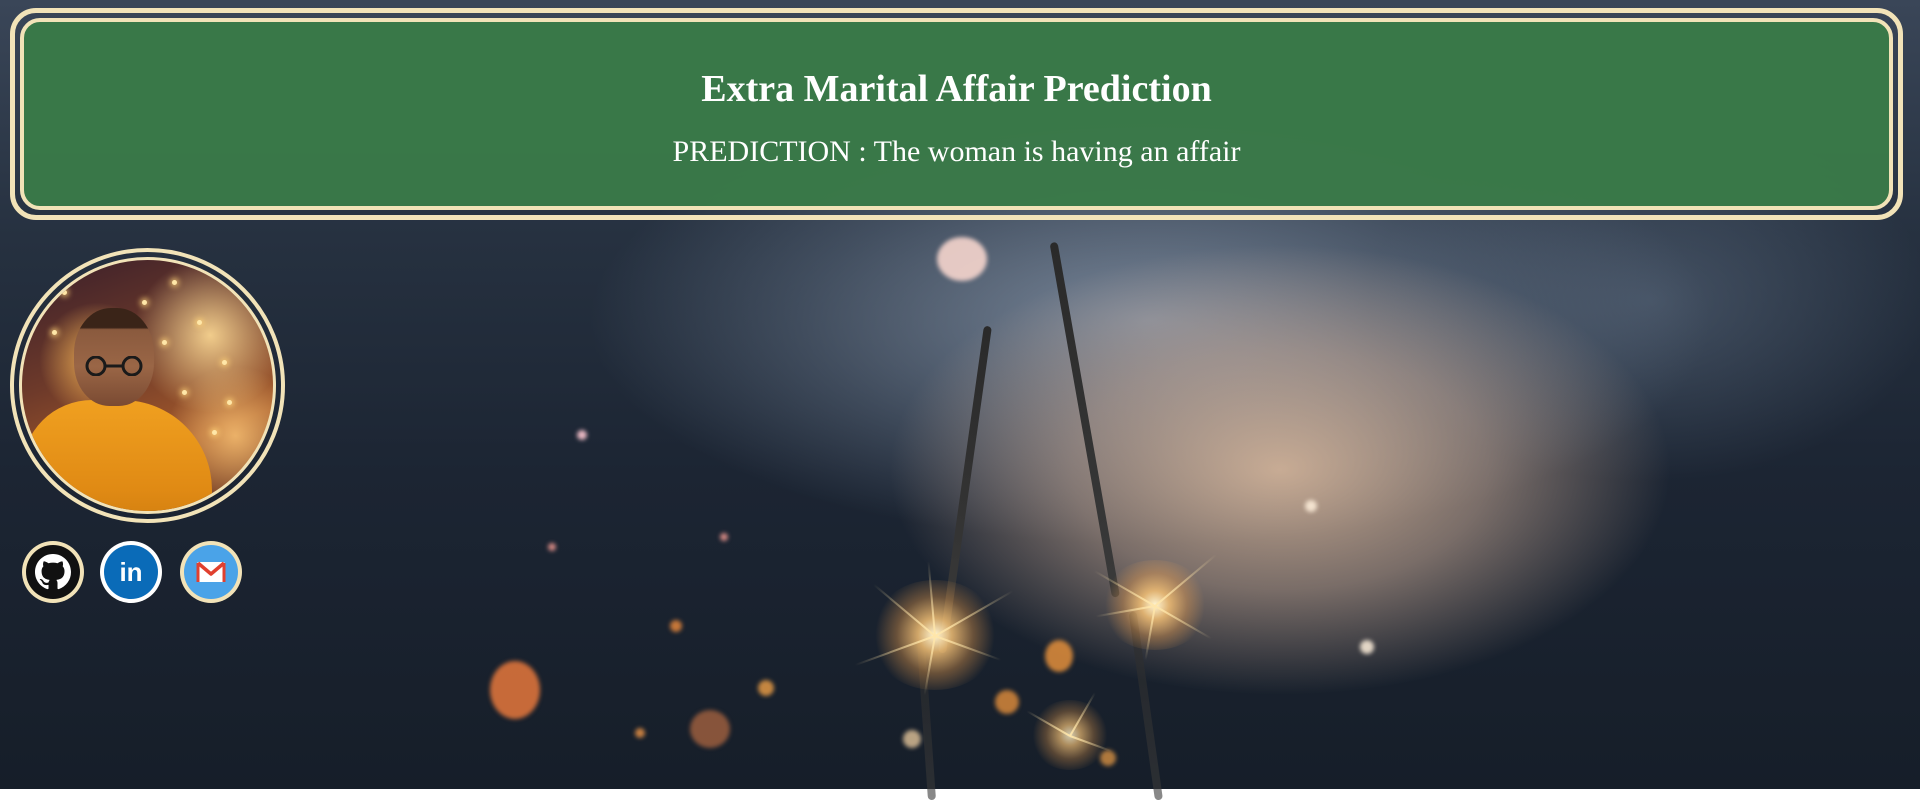 The width and height of the screenshot is (1920, 801). I want to click on person-head, so click(114, 357).